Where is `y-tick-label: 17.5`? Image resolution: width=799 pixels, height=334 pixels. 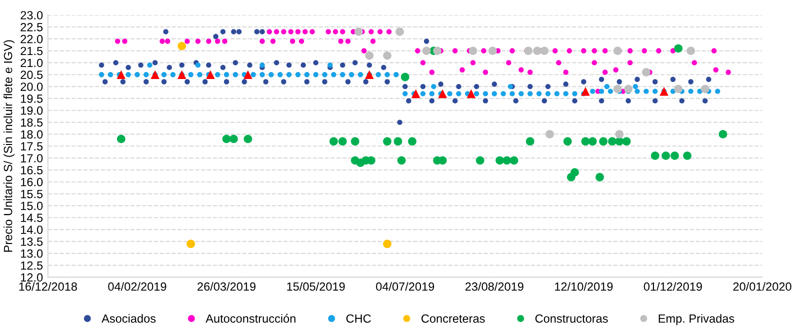
y-tick-label: 17.5 is located at coordinates (32, 146).